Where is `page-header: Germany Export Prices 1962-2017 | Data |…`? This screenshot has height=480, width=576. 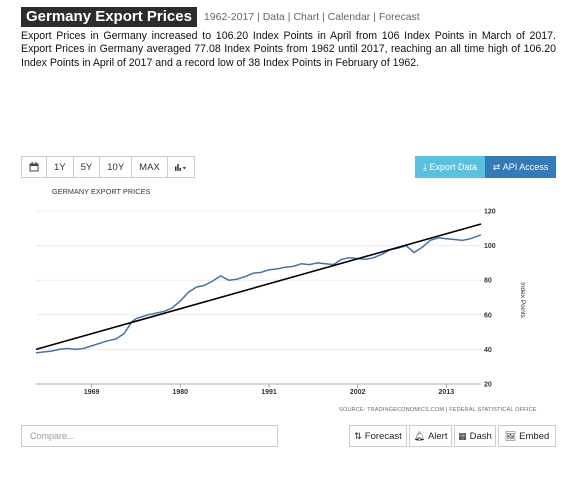 page-header: Germany Export Prices 1962-2017 | Data |… is located at coordinates (220, 17).